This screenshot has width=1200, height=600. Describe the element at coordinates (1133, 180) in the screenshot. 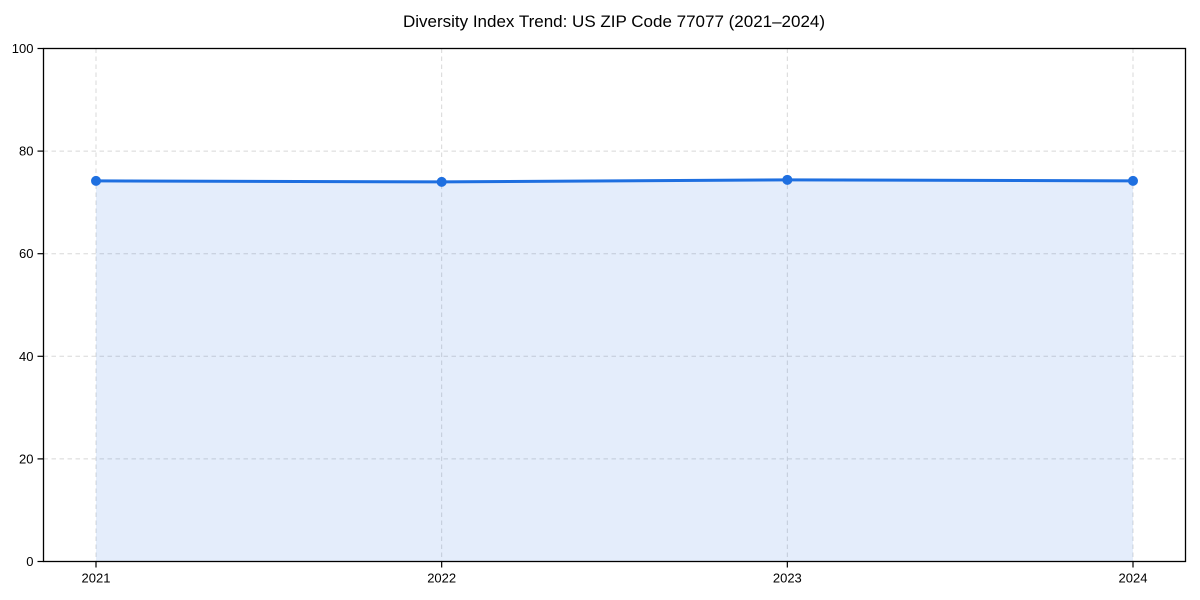

I see `data-point-2024` at that location.